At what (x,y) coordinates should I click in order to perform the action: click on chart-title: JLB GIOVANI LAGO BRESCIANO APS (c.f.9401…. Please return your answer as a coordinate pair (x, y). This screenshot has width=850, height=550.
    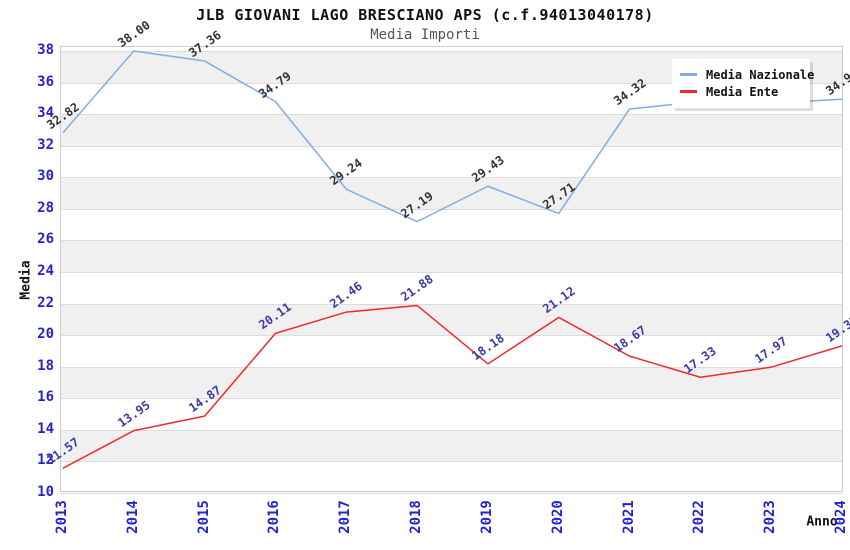
    Looking at the image, I should click on (425, 15).